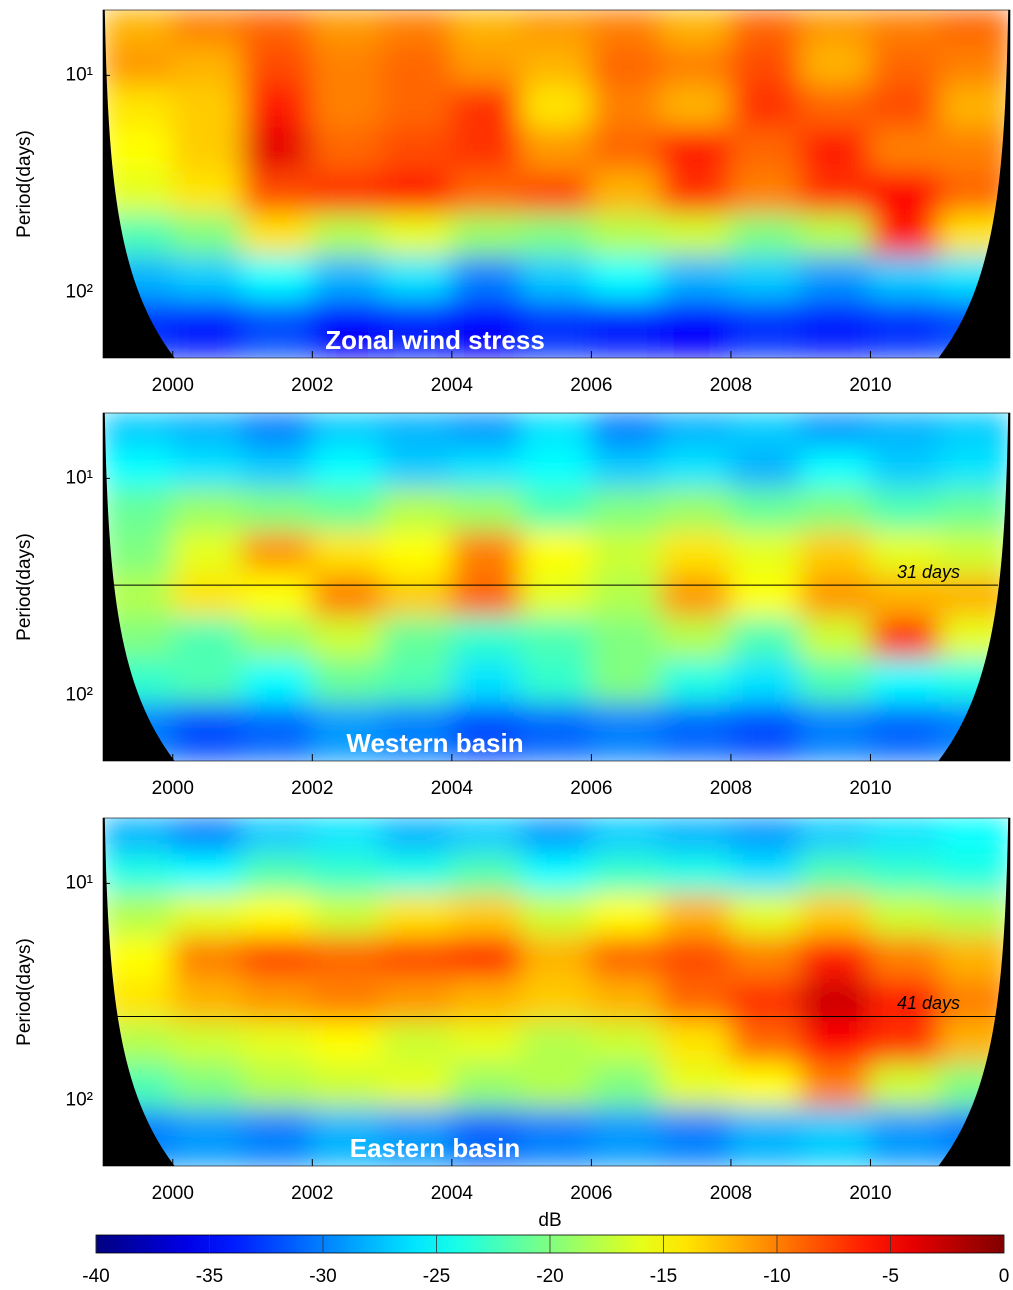 This screenshot has height=1290, width=1013. I want to click on x-tick-label: 2006, so click(591, 1193).